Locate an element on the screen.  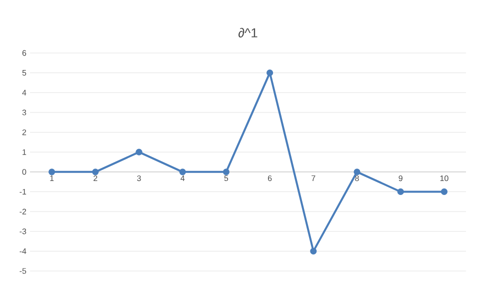
y-tick-label: -1 is located at coordinates (23, 191).